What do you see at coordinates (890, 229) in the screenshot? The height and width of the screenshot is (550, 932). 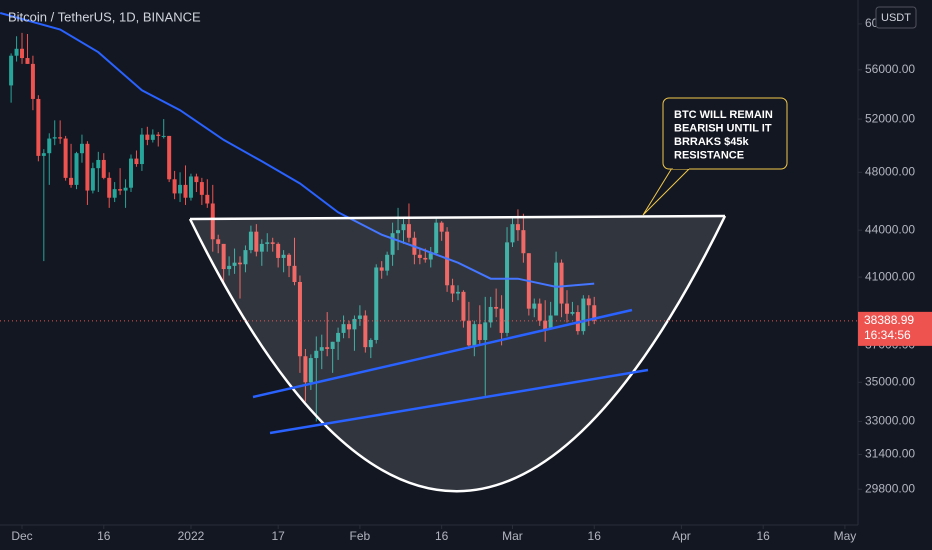 I see `y-tick-label: 44000.00` at bounding box center [890, 229].